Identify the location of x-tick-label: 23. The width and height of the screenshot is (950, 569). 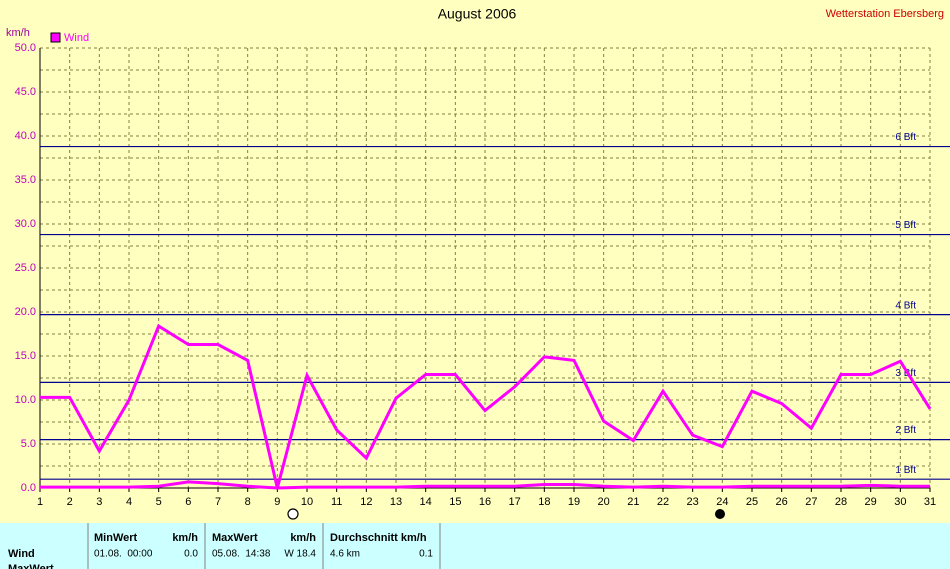
(693, 502).